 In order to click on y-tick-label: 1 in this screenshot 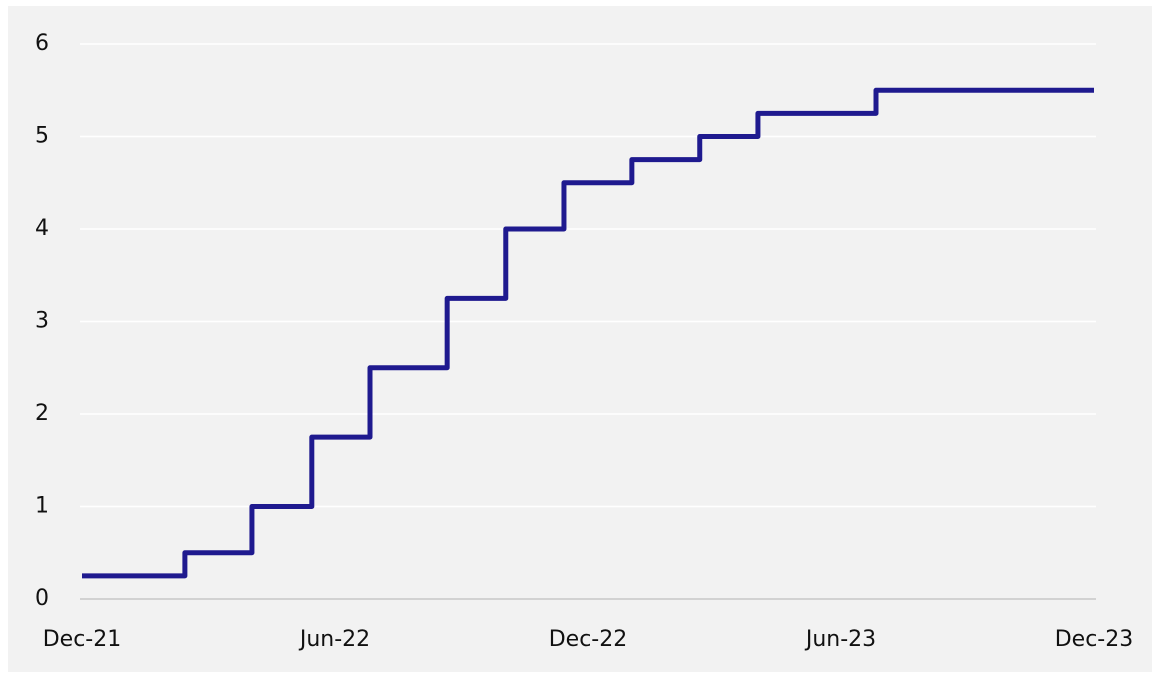, I will do `click(42, 506)`.